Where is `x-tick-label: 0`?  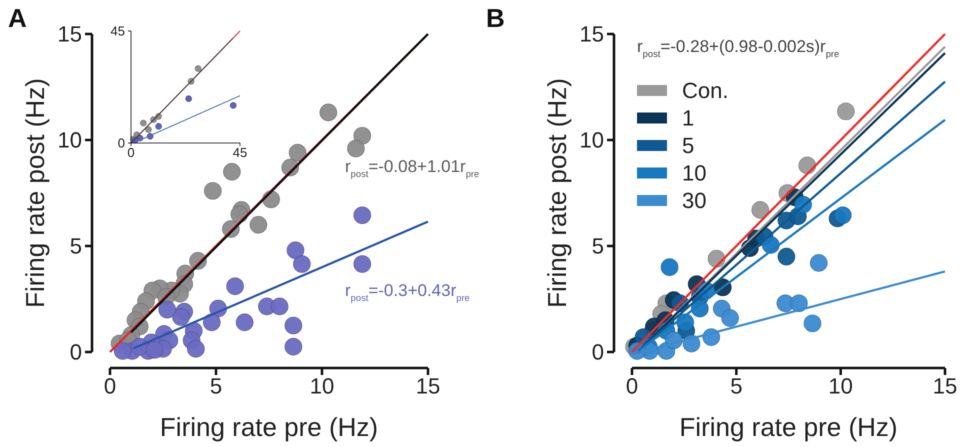
x-tick-label: 0 is located at coordinates (632, 386).